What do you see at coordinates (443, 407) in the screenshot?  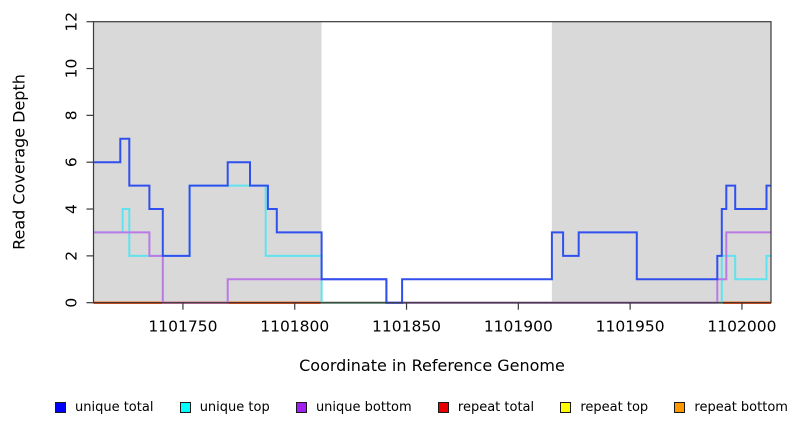 I see `repeat-total-swatch` at bounding box center [443, 407].